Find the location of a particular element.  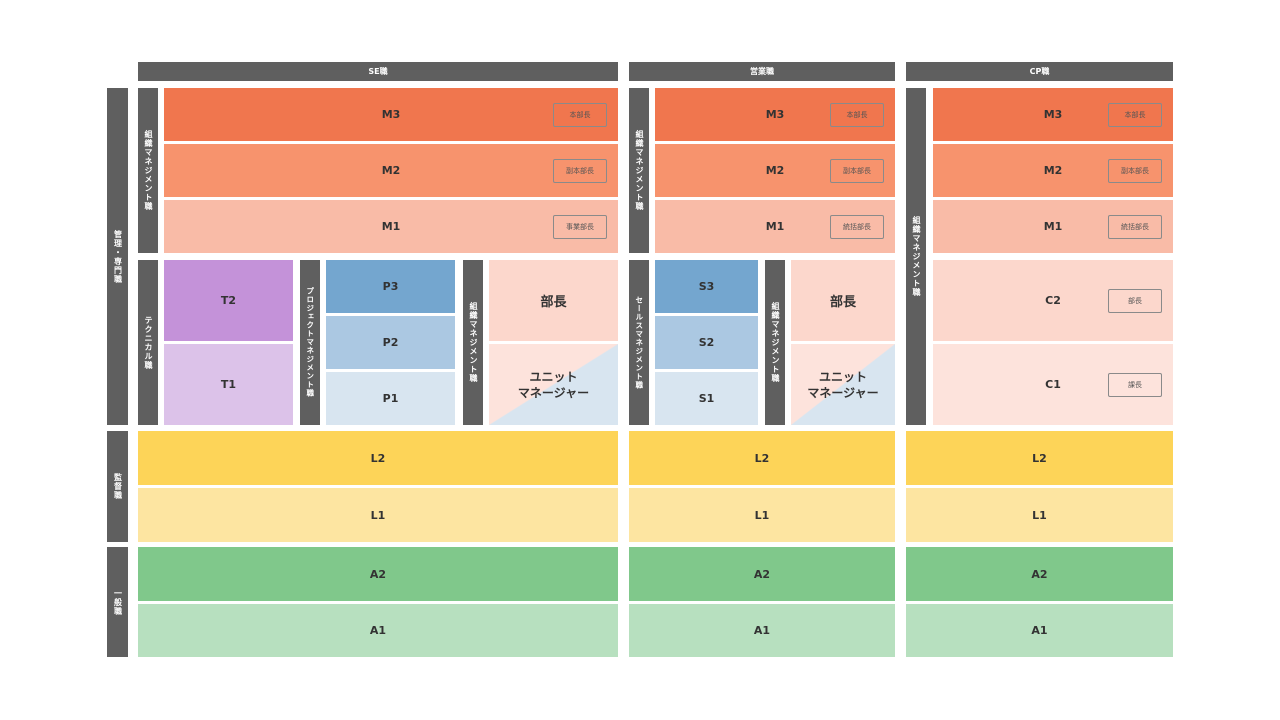

side-label-general: 一般職 is located at coordinates (117, 602).